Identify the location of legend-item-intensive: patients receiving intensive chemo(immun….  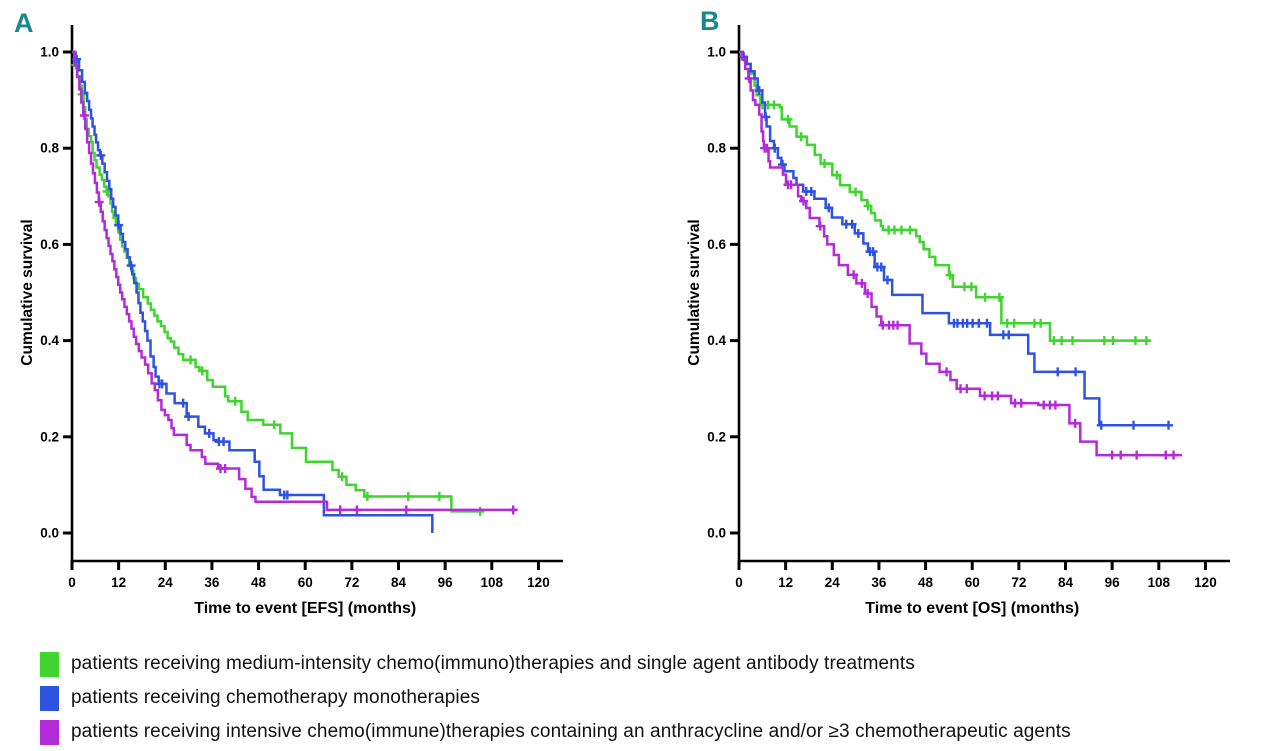
(555, 732).